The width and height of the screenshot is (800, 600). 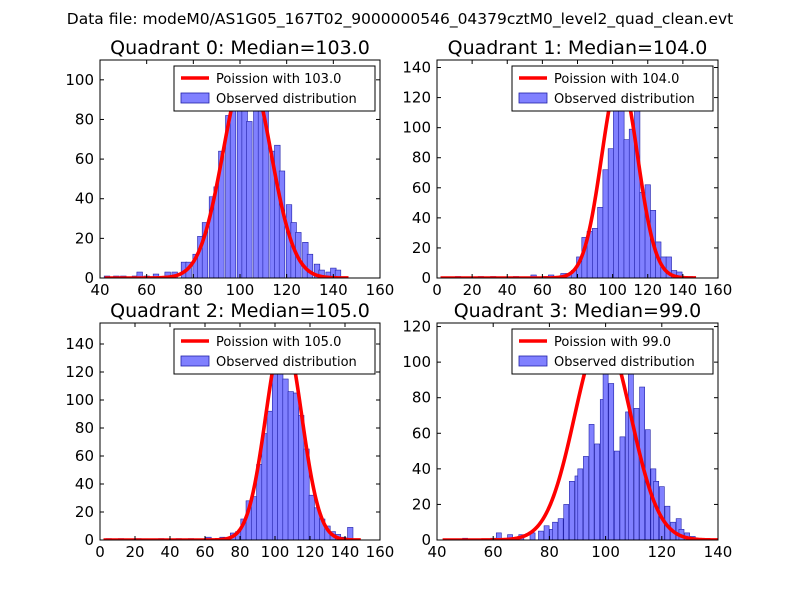 What do you see at coordinates (612, 342) in the screenshot?
I see `legend-curve-label: Poission with 99.0` at bounding box center [612, 342].